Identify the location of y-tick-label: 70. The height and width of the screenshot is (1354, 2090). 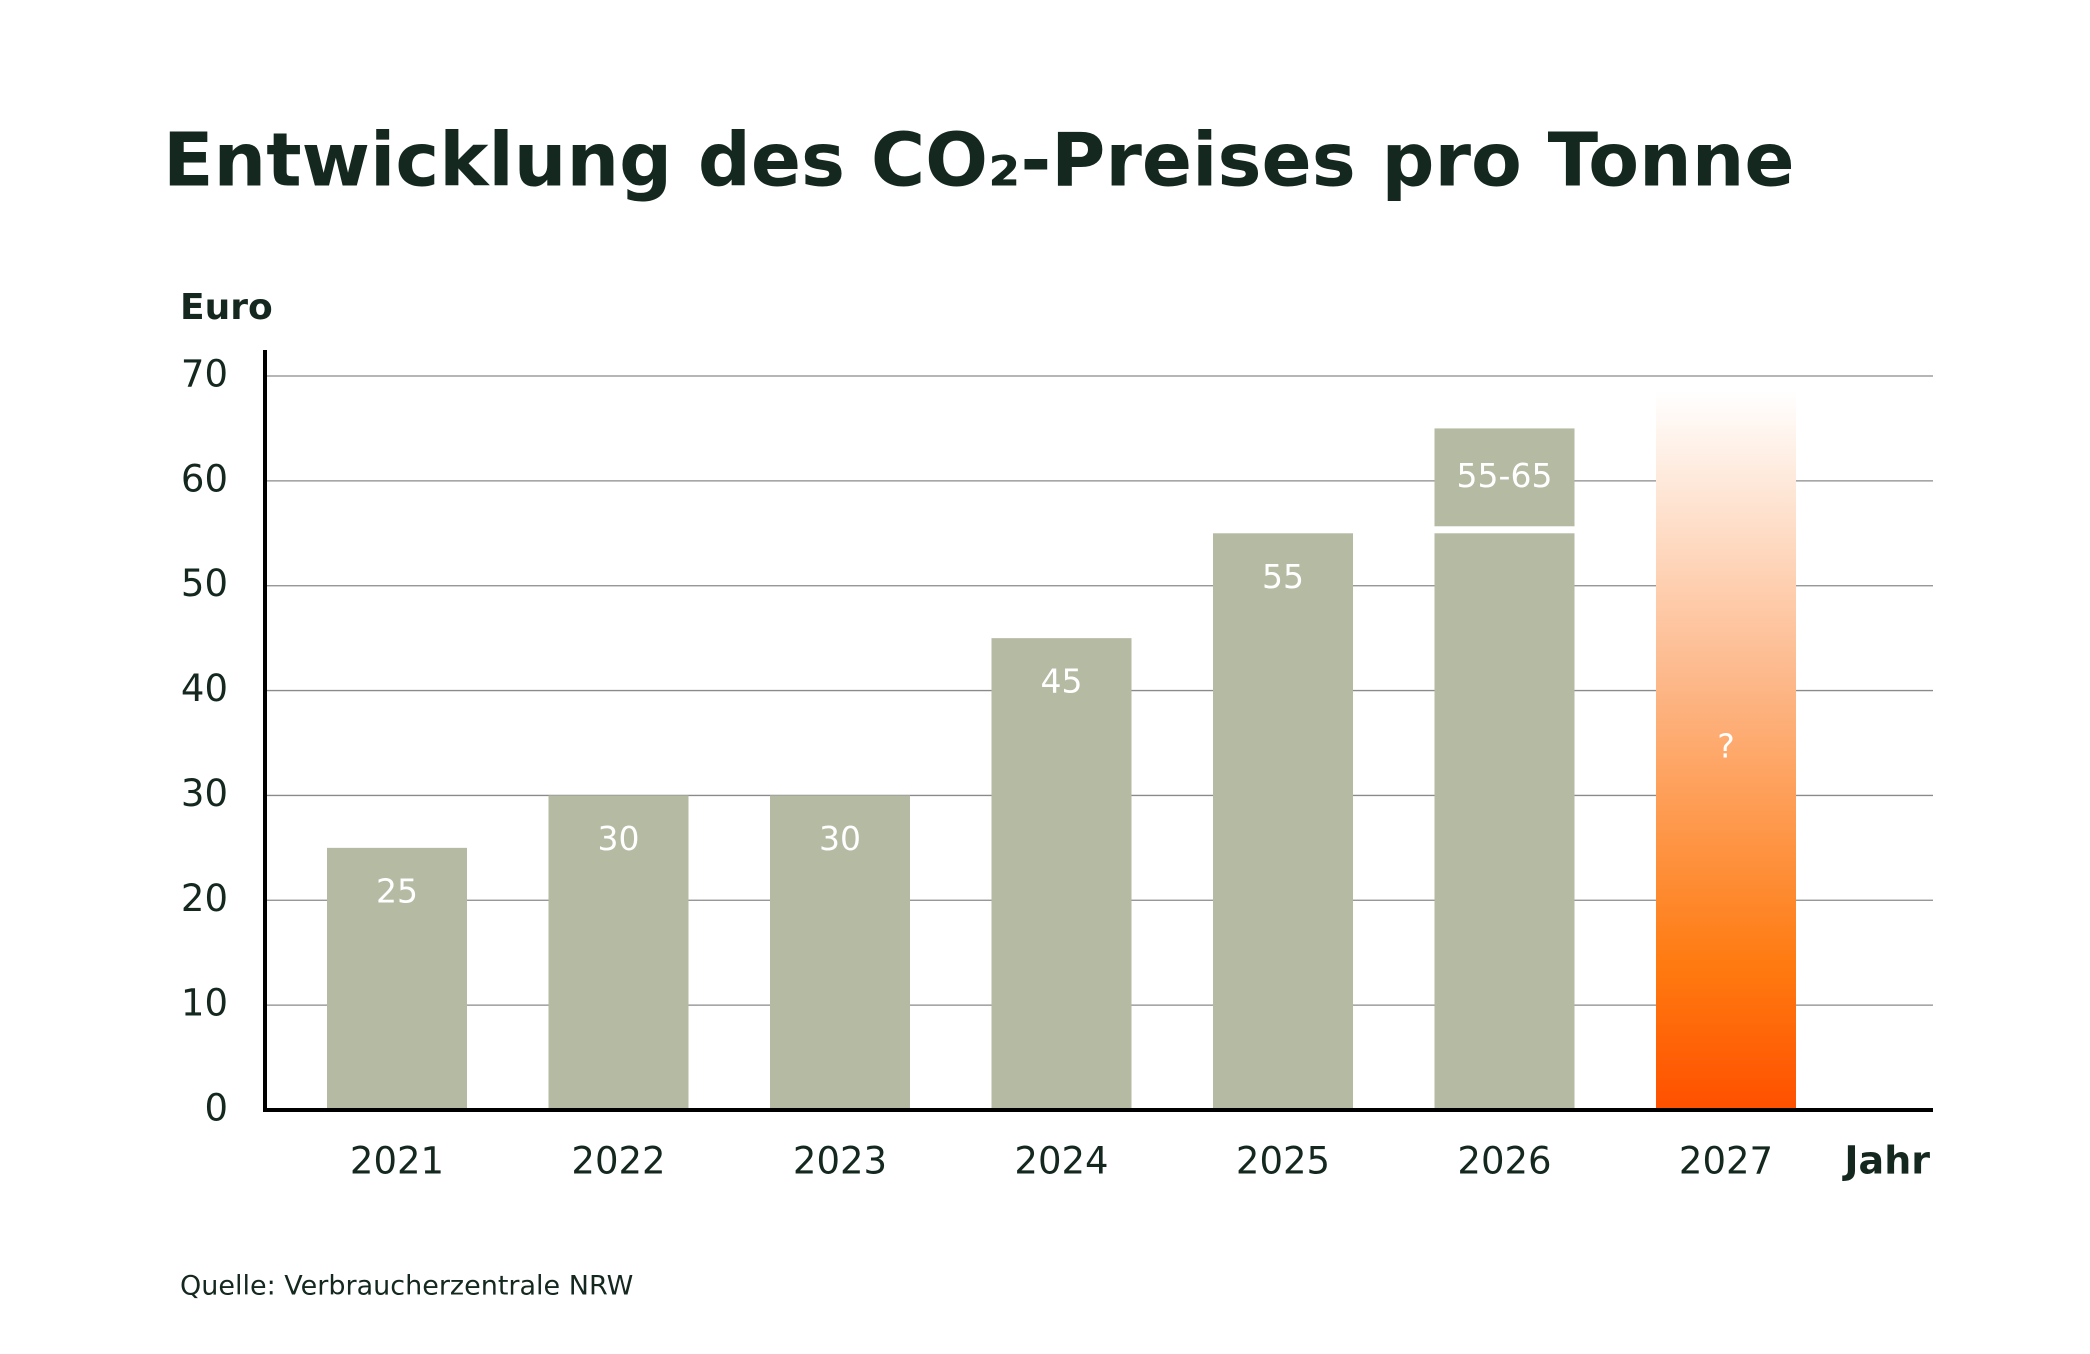
(204, 374).